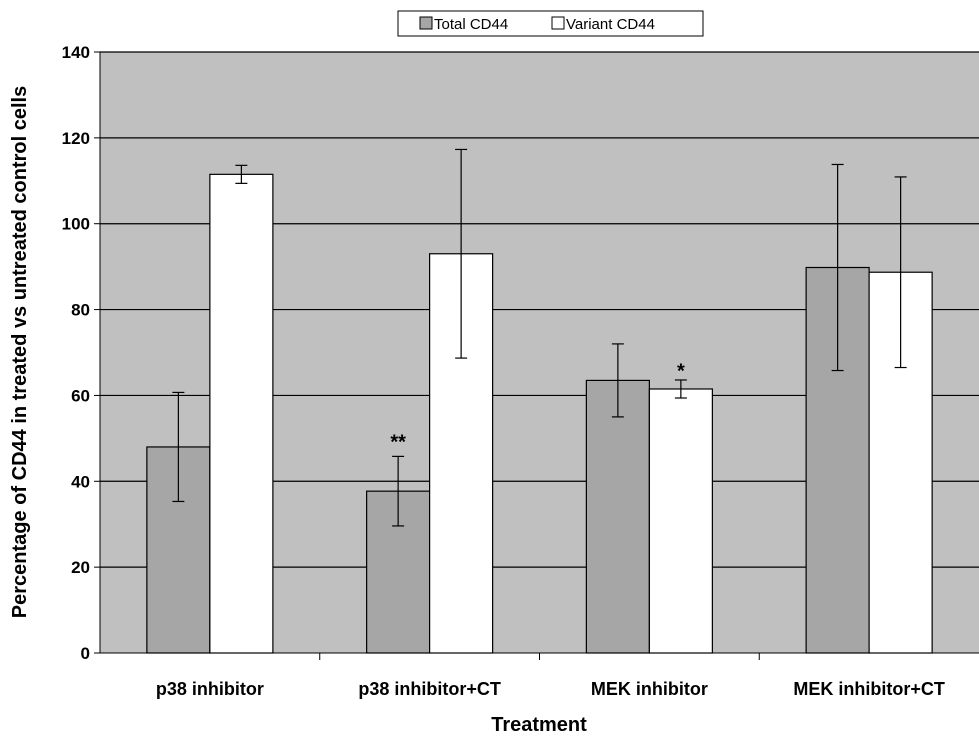 This screenshot has height=737, width=979. I want to click on category-label: MEK inhibitor, so click(649, 689).